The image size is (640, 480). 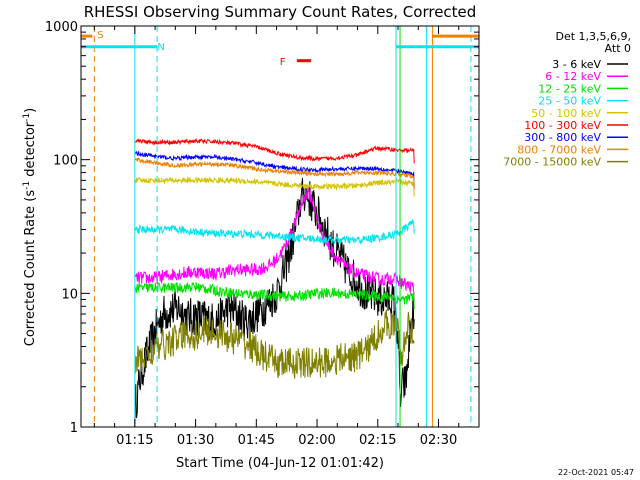 I want to click on legend-label-6-12-kev: 6 - 12 keV, so click(x=573, y=76).